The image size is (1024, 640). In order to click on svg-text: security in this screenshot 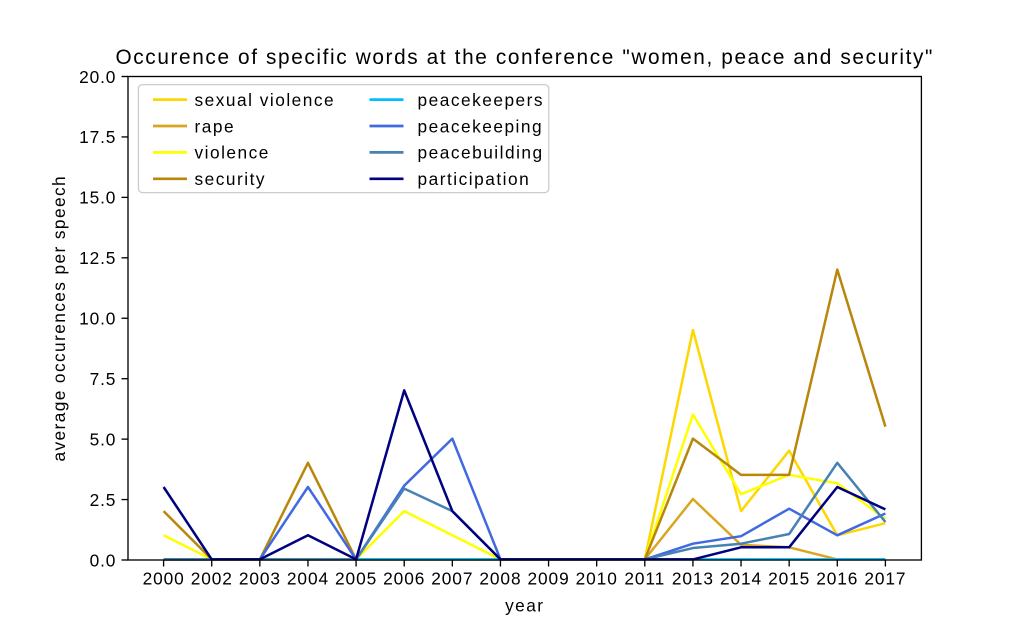, I will do `click(231, 179)`.